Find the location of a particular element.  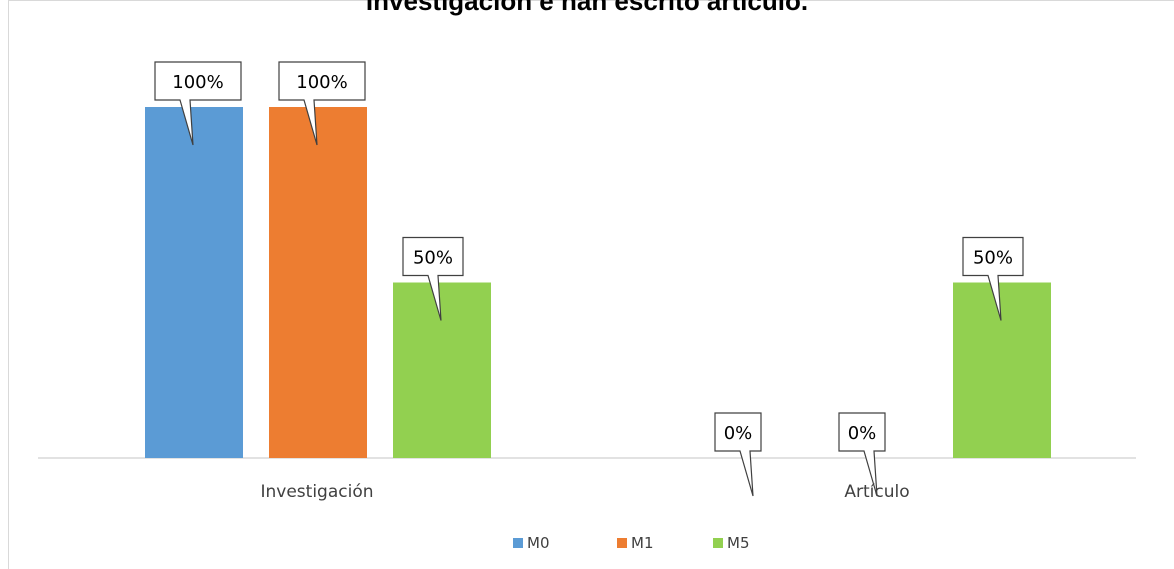

legend-swatch-m5 is located at coordinates (718, 543).